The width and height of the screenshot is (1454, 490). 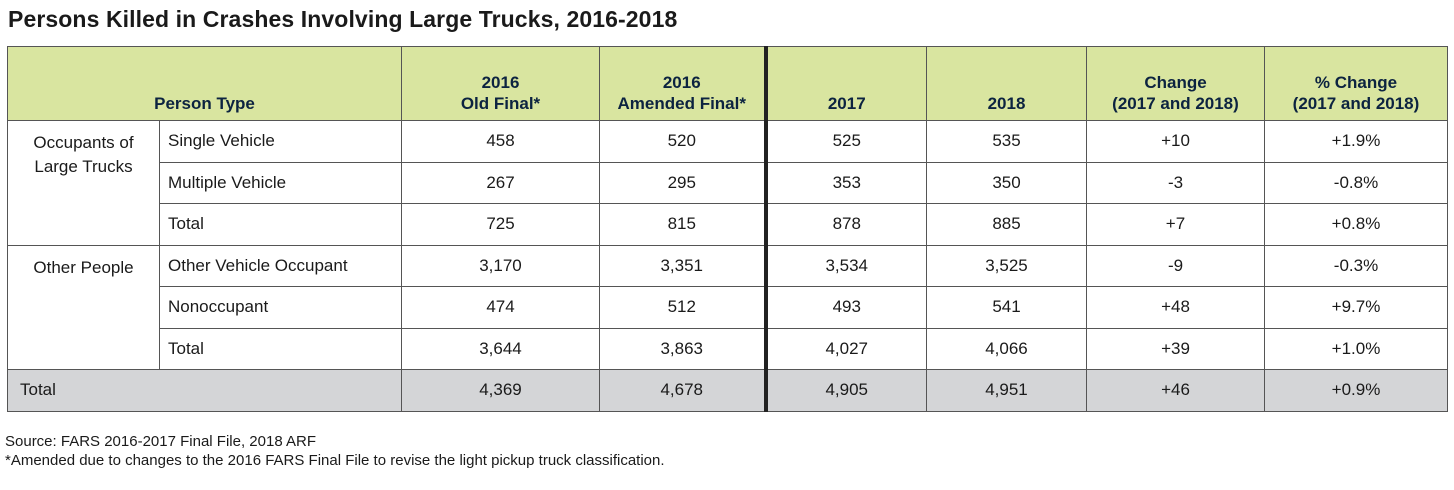 What do you see at coordinates (280, 265) in the screenshot?
I see `row-type: Other Vehicle Occupant` at bounding box center [280, 265].